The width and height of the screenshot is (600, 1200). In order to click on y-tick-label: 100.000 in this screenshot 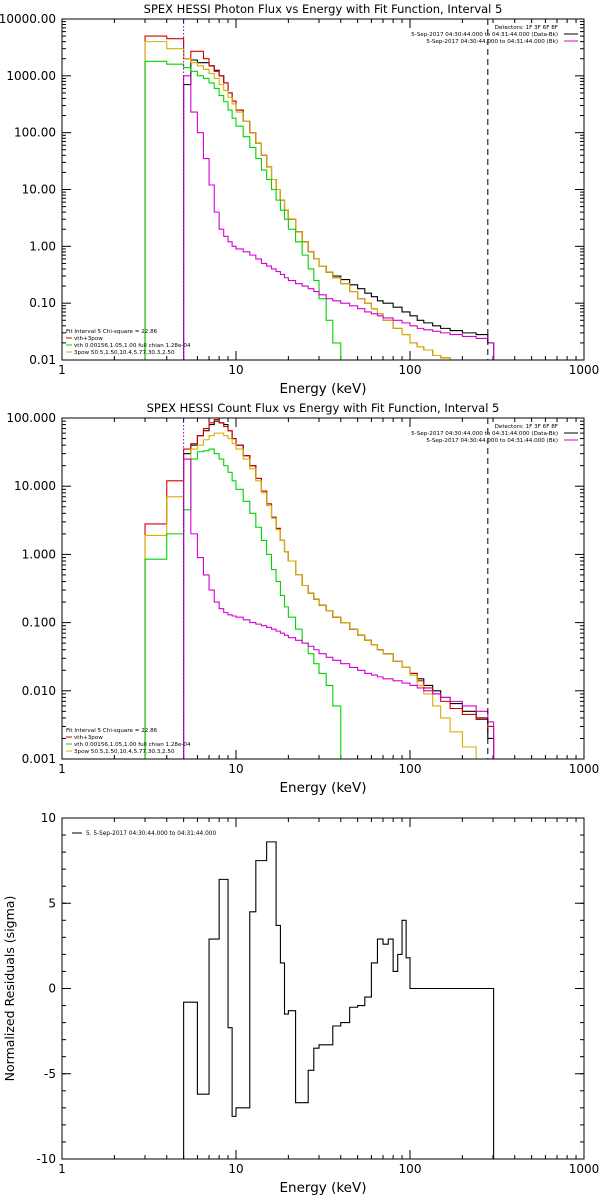, I will do `click(31, 418)`.